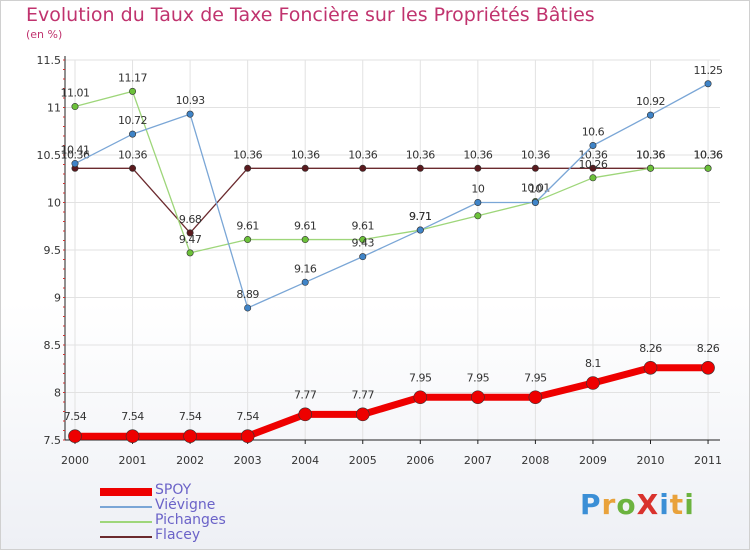 Image resolution: width=750 pixels, height=550 pixels. What do you see at coordinates (44, 34) in the screenshot?
I see `unit-label: (en %)` at bounding box center [44, 34].